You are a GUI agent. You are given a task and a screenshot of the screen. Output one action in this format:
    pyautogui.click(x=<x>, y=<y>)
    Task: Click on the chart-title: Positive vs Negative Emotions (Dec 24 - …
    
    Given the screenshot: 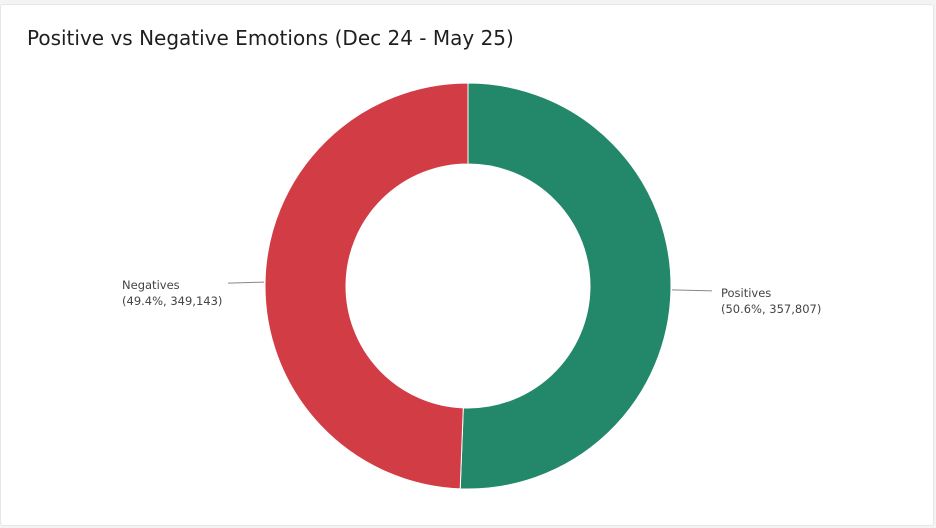 What is the action you would take?
    pyautogui.click(x=270, y=38)
    